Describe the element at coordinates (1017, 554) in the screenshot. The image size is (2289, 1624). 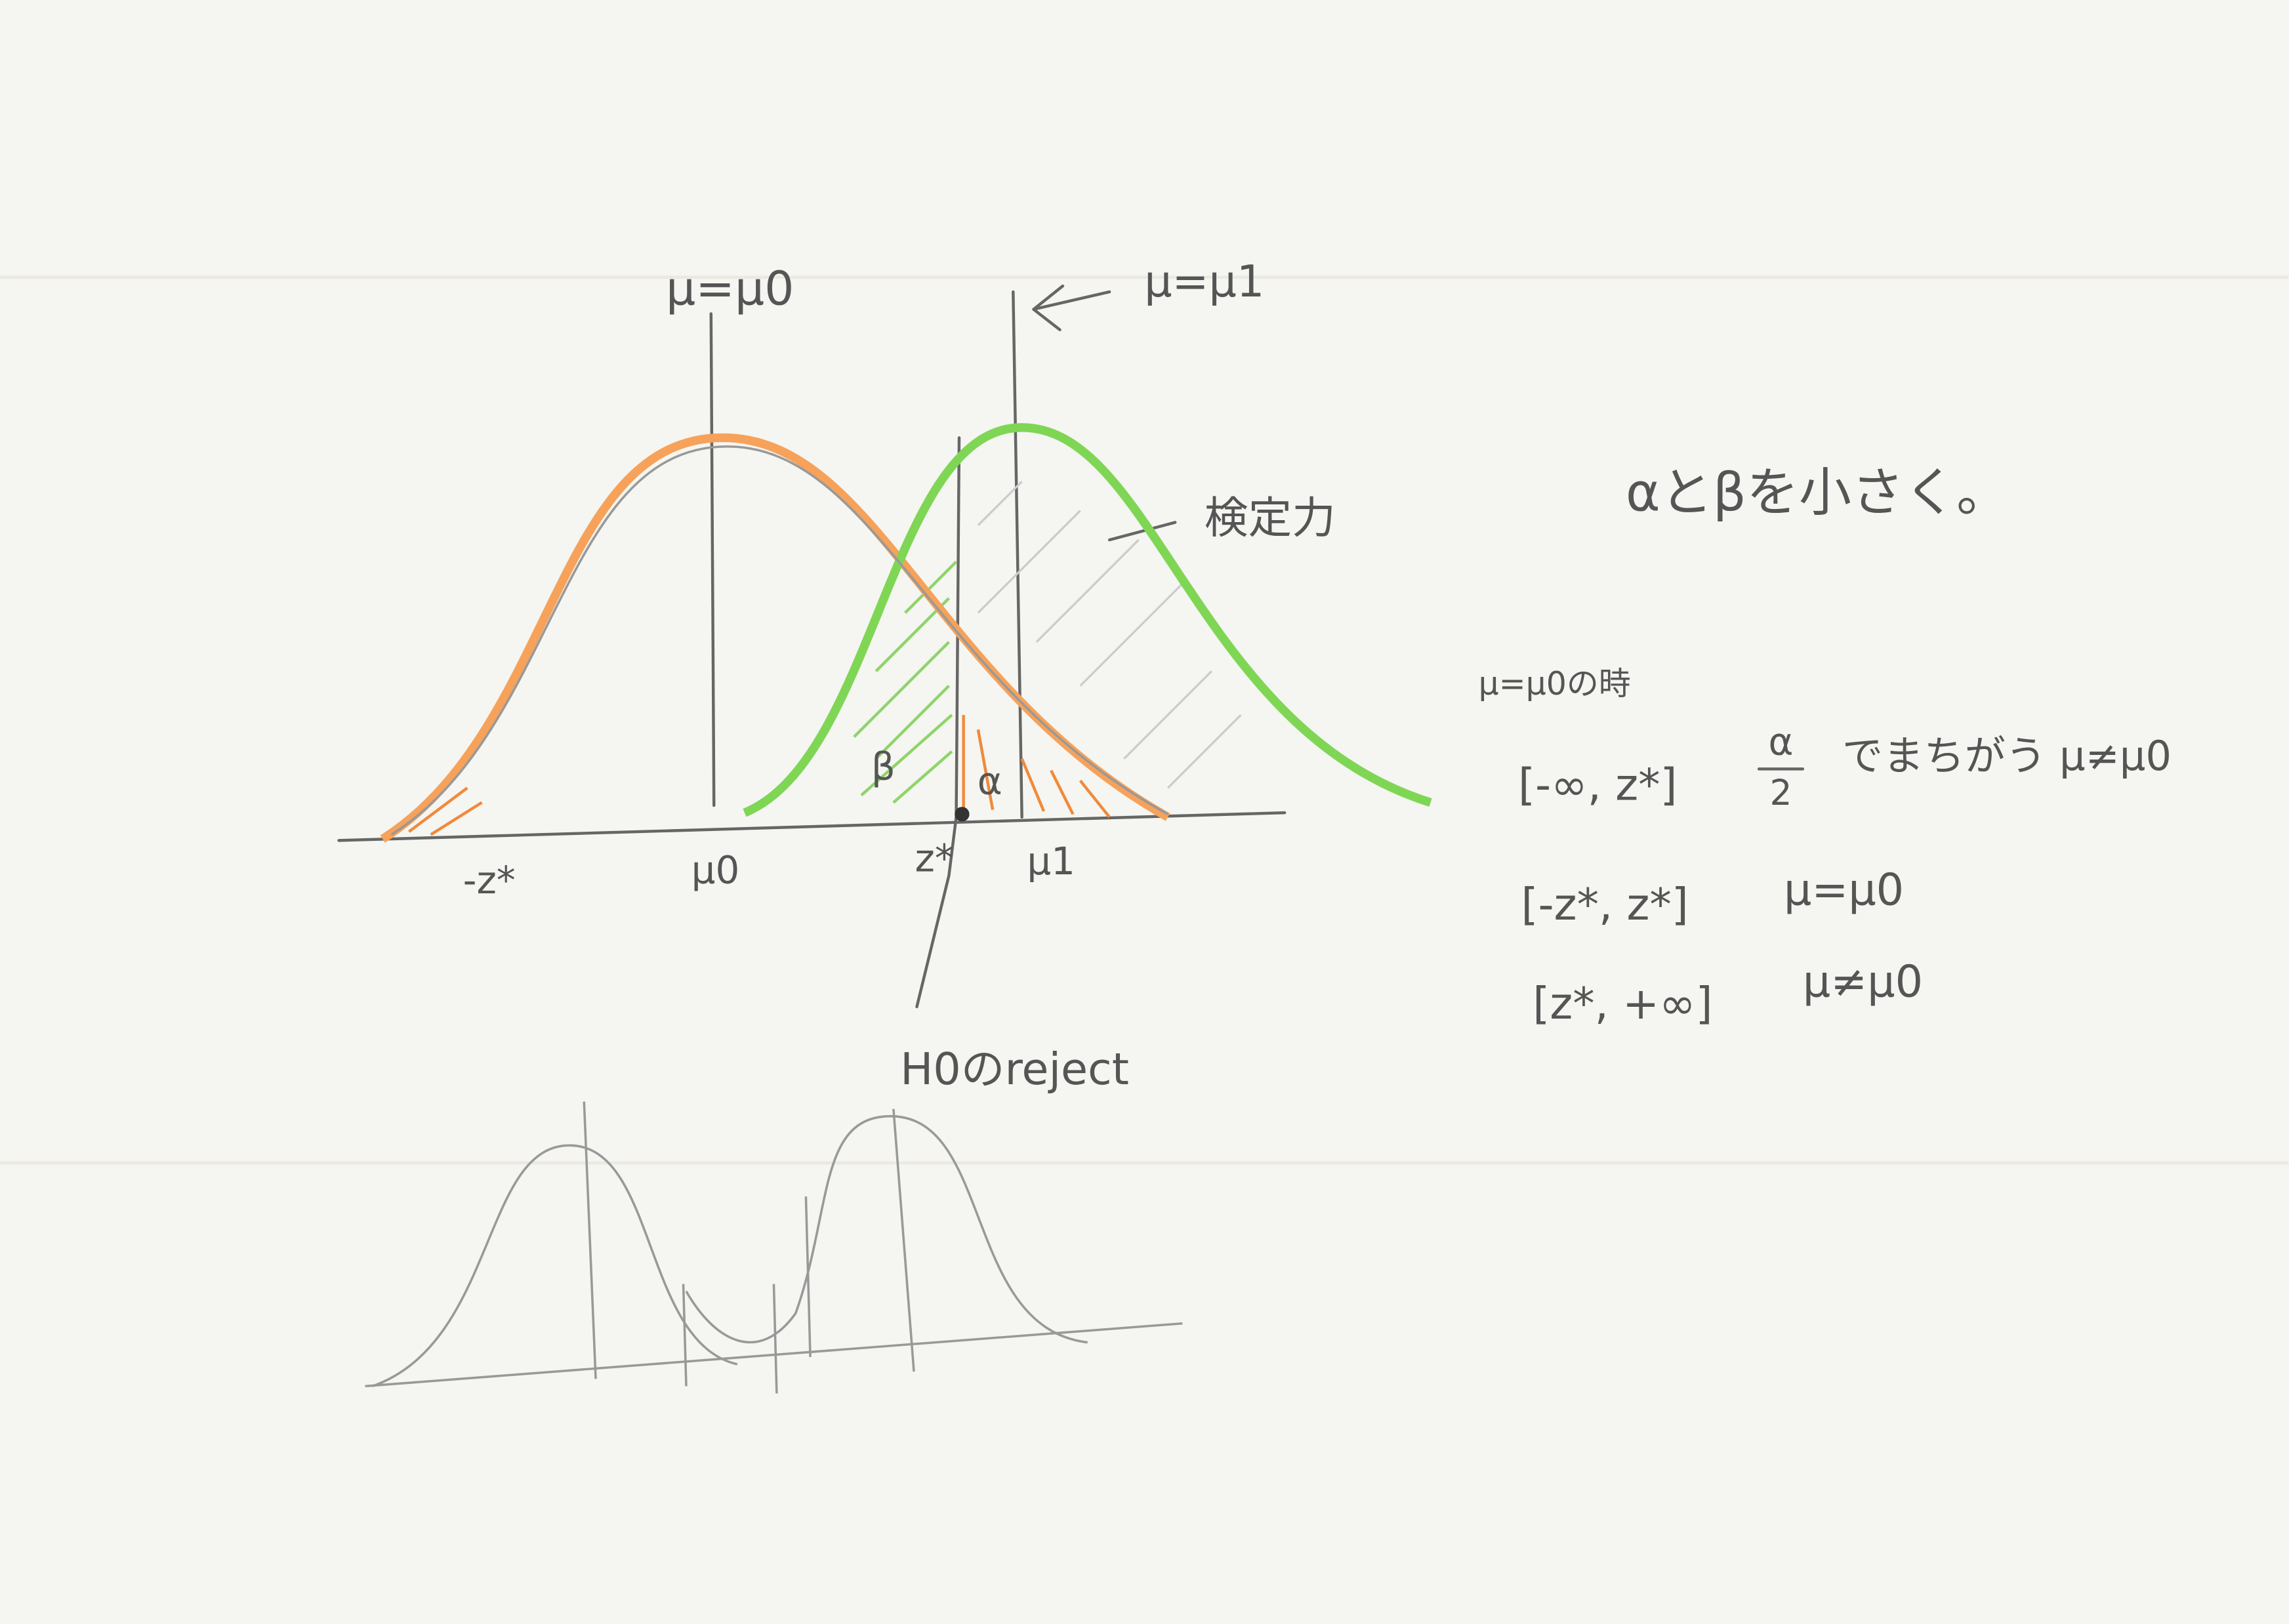
I see `mu1-line` at that location.